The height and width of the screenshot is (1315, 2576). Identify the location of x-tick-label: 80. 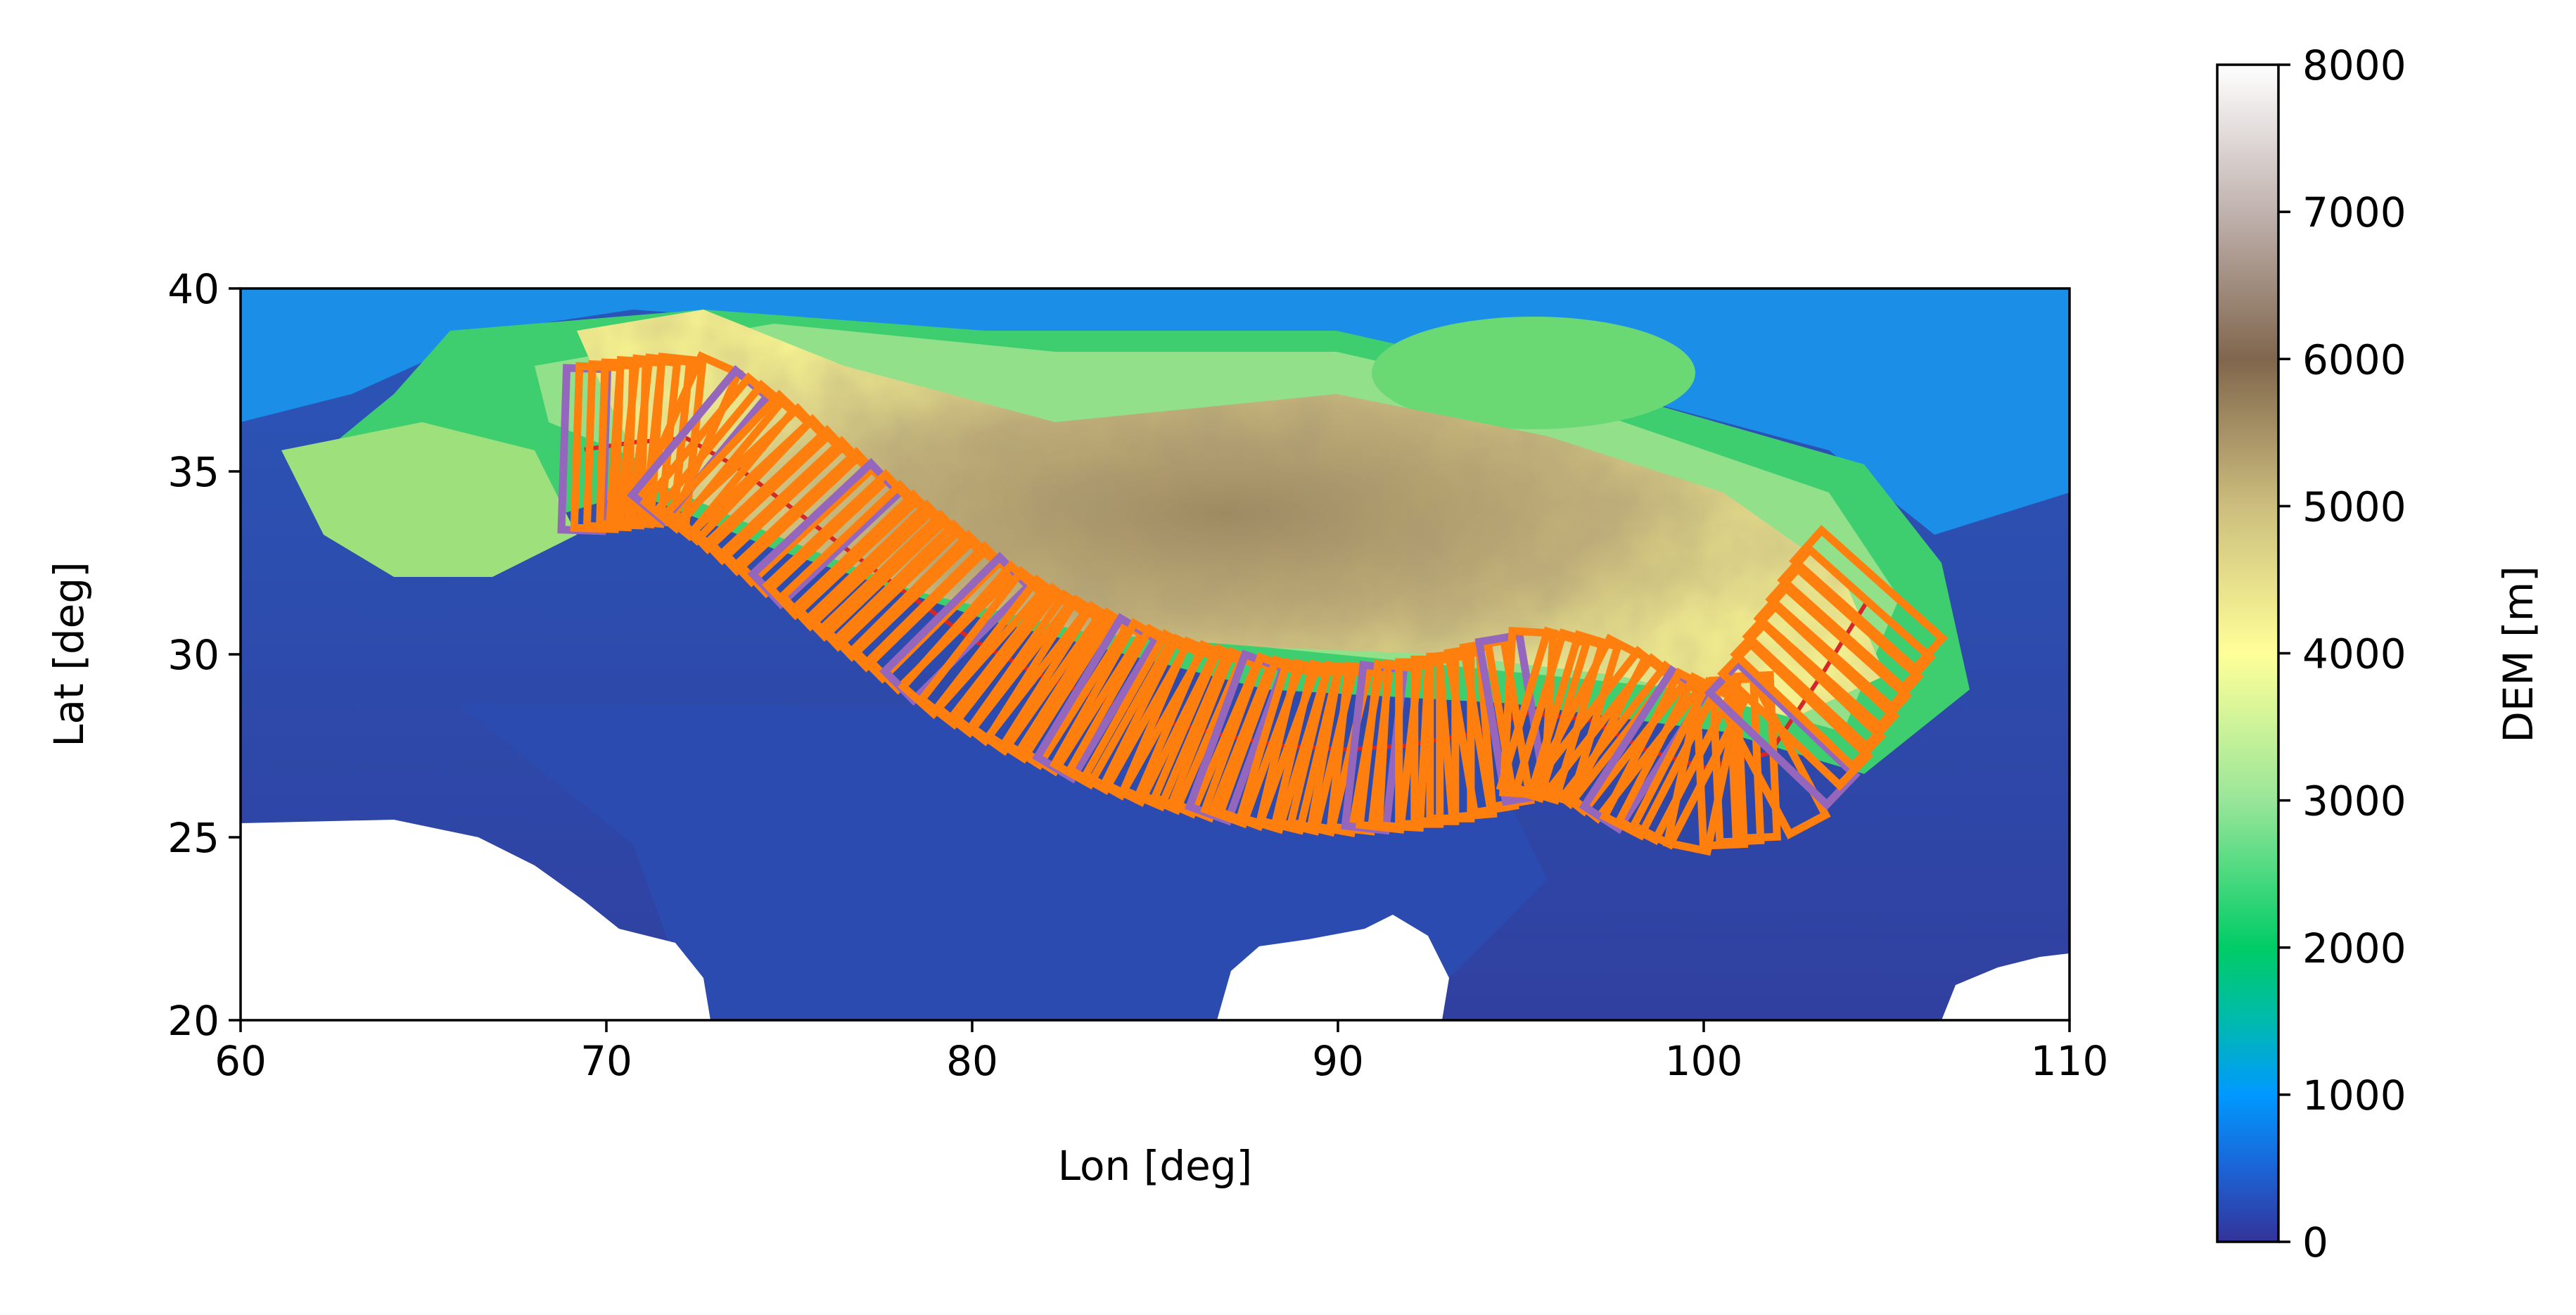
(972, 1061).